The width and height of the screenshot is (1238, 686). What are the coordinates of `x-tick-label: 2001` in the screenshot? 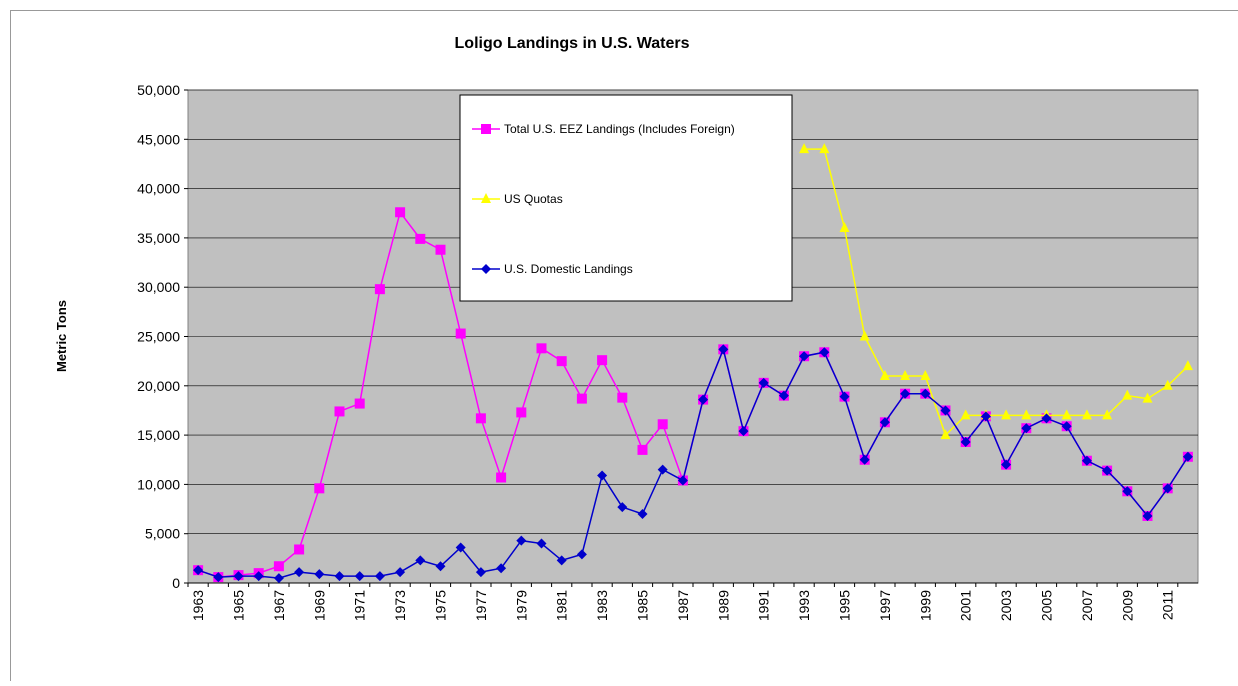 It's located at (966, 605).